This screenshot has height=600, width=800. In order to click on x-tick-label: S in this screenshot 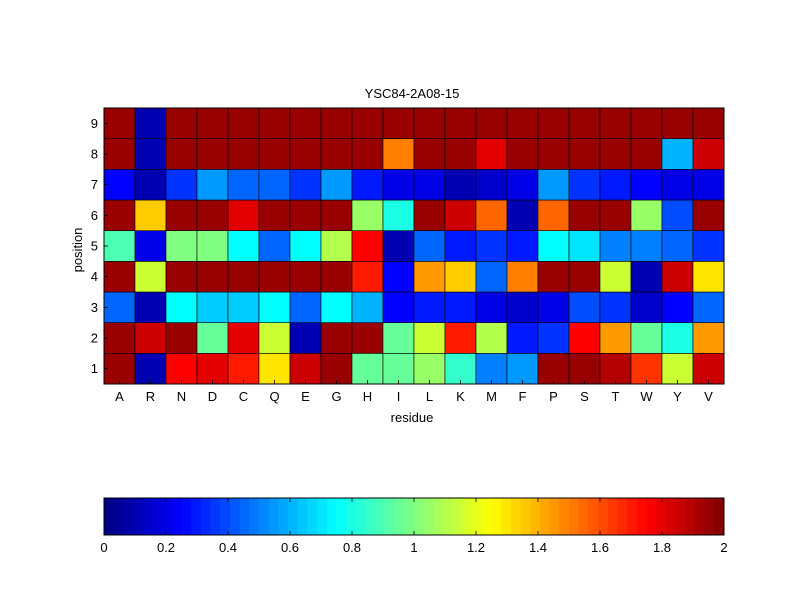, I will do `click(584, 396)`.